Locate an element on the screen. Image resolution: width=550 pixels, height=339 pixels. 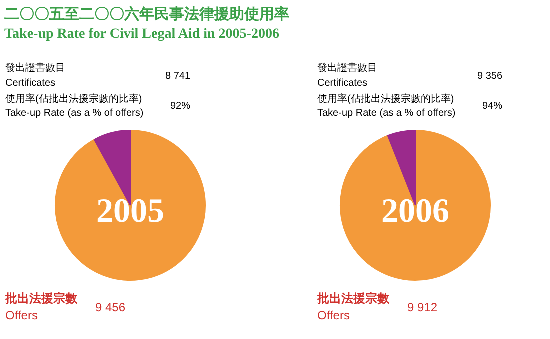
text: 92% is located at coordinates (180, 106).